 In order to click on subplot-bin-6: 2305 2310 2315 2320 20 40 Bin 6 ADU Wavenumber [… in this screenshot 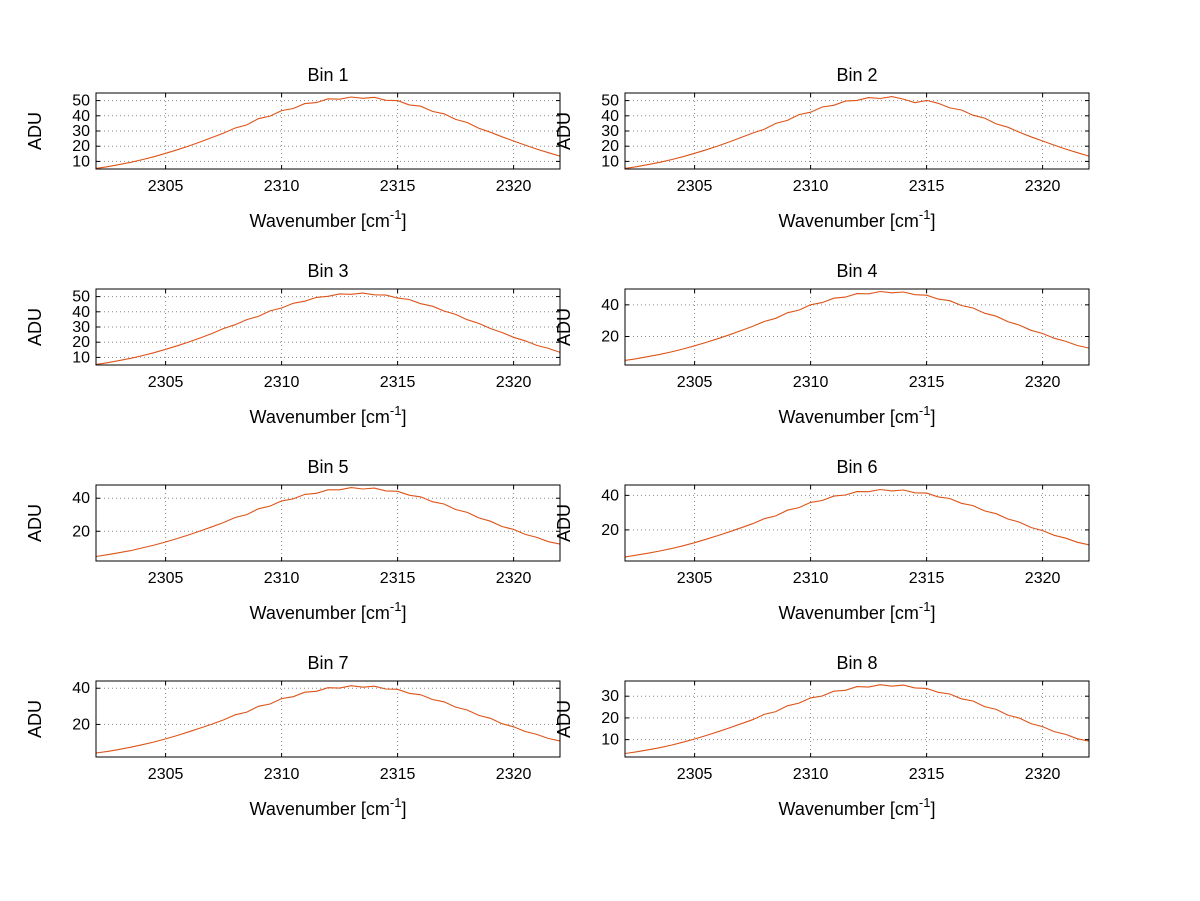, I will do `click(822, 540)`.